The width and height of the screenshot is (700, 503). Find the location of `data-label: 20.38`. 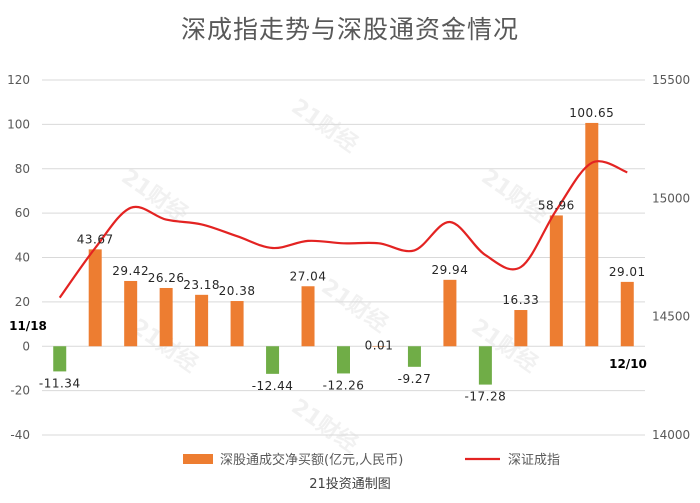

data-label: 20.38 is located at coordinates (237, 291).